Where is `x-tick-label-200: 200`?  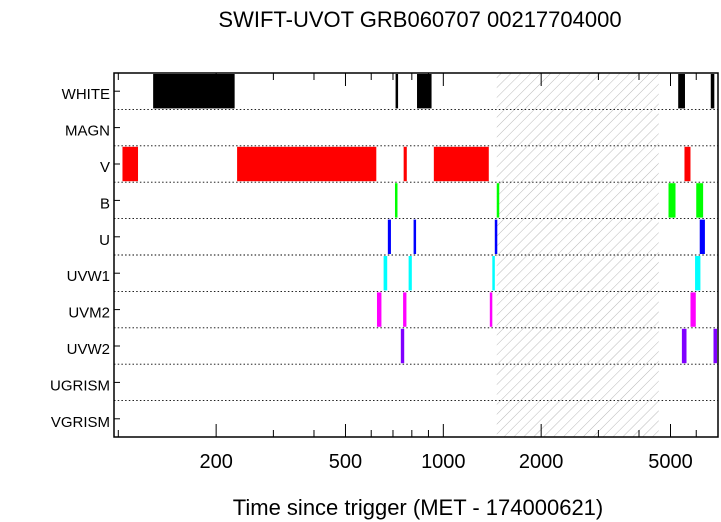
x-tick-label-200: 200 is located at coordinates (215, 462).